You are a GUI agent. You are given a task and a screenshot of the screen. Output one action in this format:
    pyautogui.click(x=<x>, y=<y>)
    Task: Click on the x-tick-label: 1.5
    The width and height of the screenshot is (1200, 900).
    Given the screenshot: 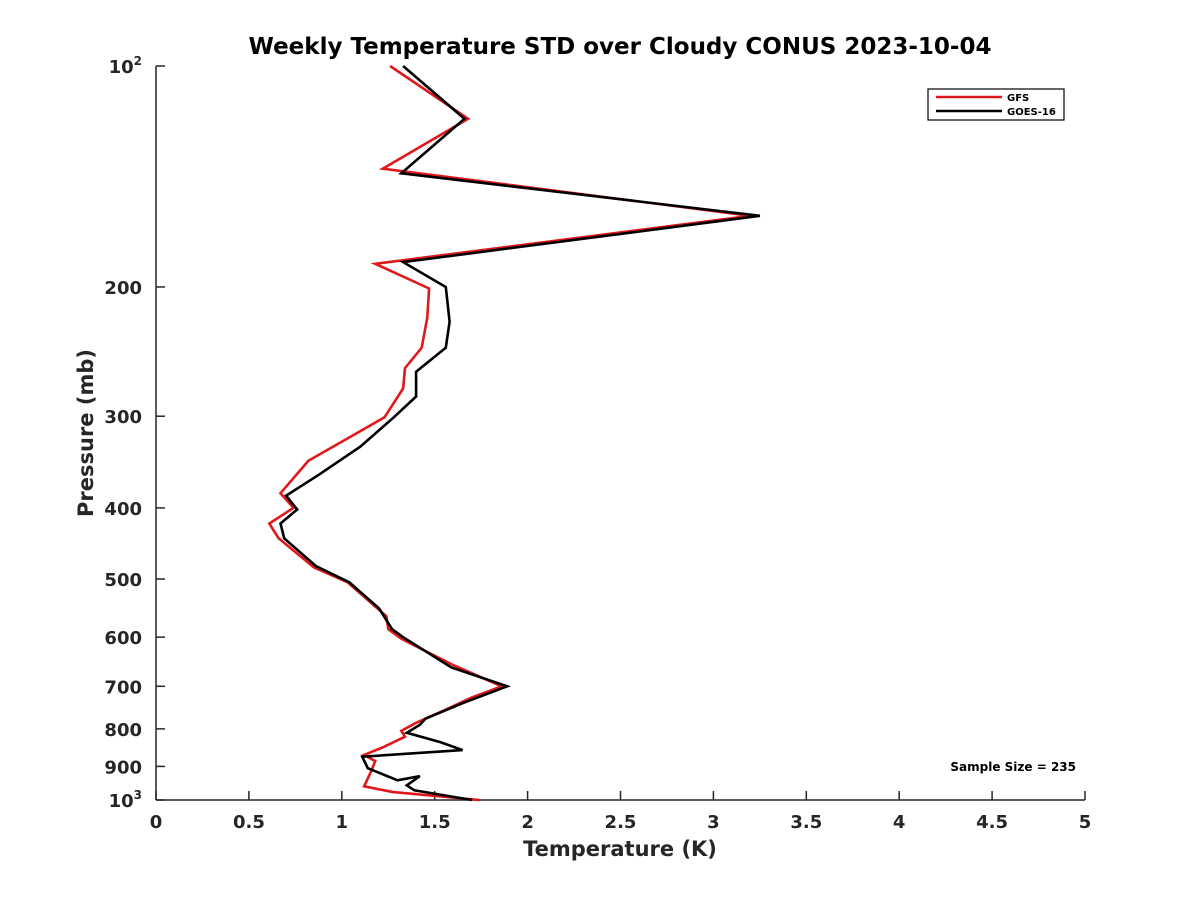 What is the action you would take?
    pyautogui.click(x=435, y=822)
    